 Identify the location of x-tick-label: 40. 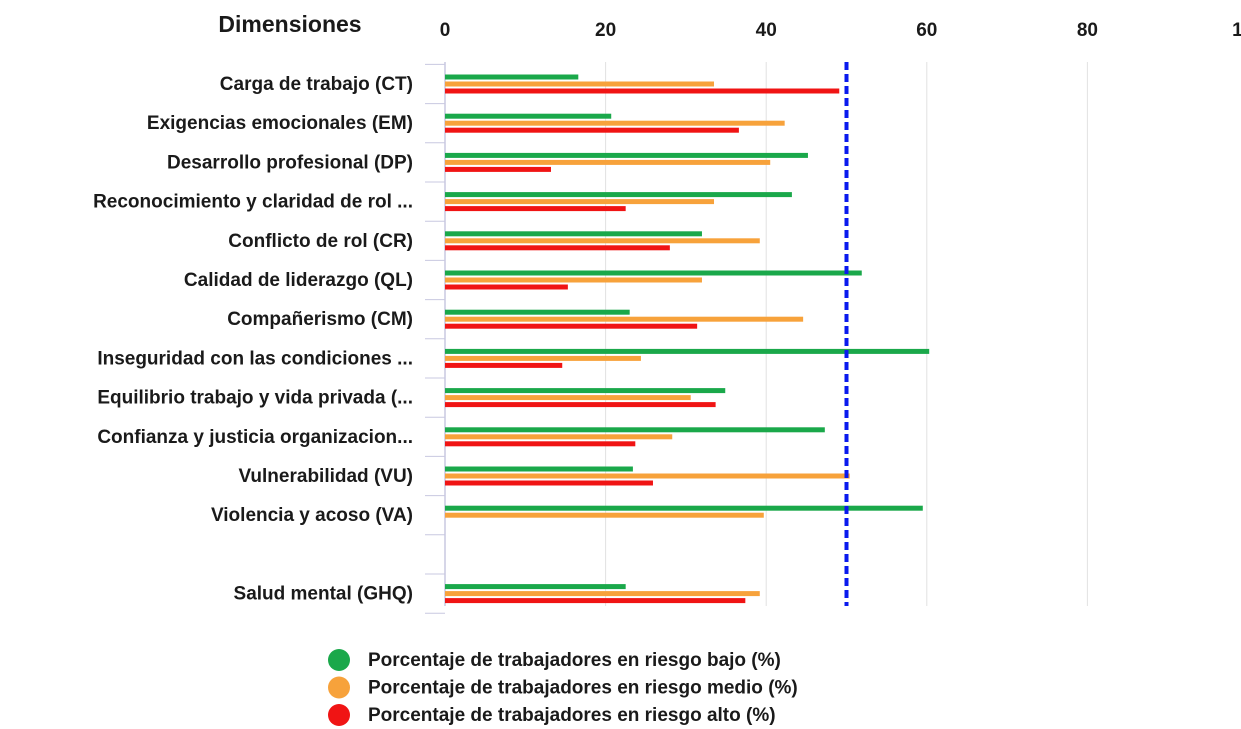
(766, 30).